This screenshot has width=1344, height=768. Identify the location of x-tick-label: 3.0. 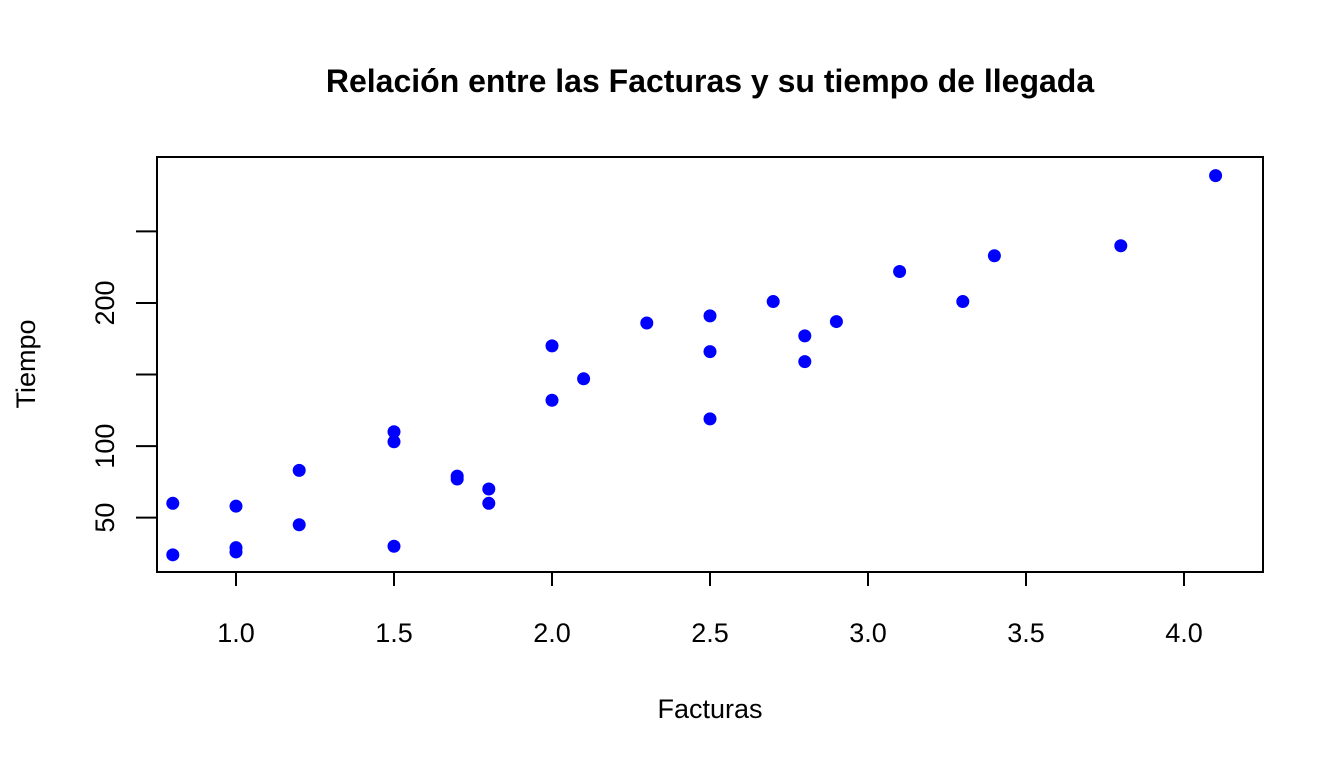
(868, 633).